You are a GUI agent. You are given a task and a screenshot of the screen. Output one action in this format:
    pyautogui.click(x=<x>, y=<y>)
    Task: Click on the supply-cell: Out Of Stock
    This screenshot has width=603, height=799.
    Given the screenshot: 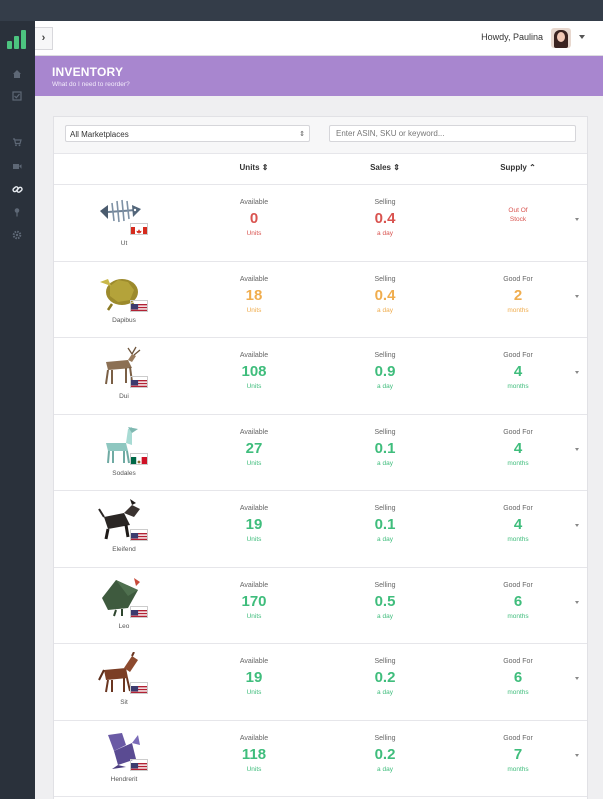 What is the action you would take?
    pyautogui.click(x=518, y=211)
    